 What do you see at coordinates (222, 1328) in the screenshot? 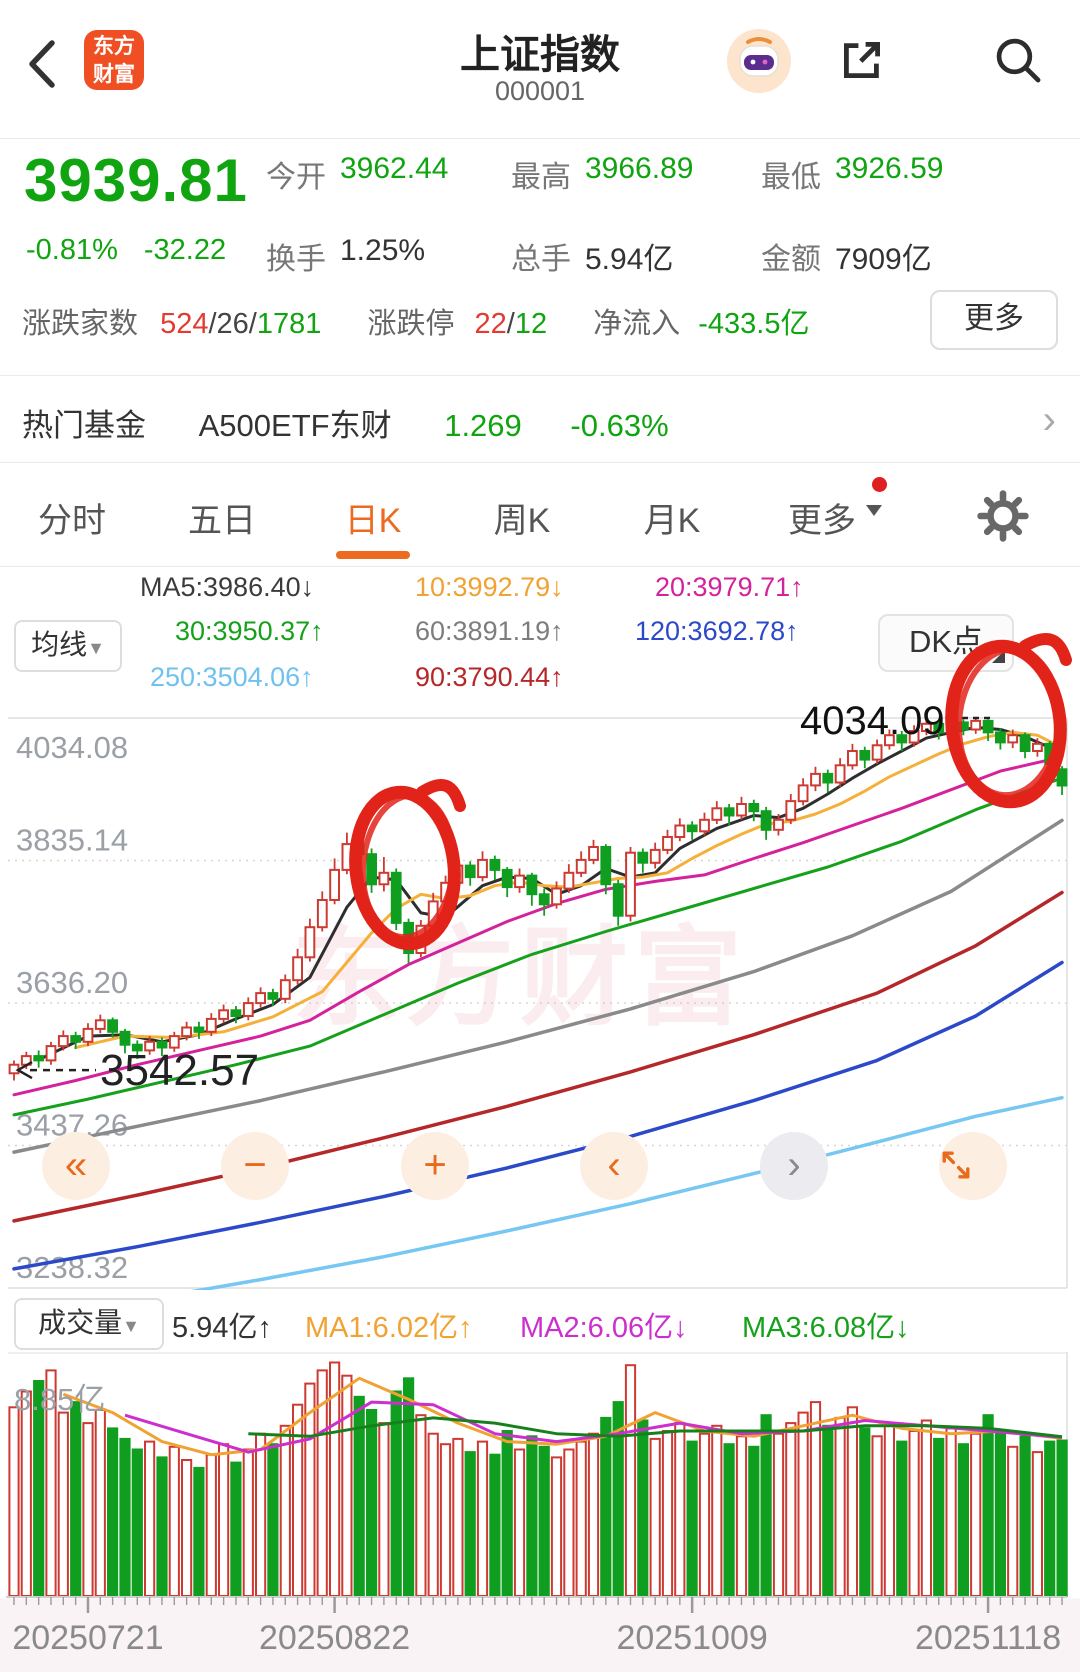
I see `volume-legend-item: 5.94亿↑` at bounding box center [222, 1328].